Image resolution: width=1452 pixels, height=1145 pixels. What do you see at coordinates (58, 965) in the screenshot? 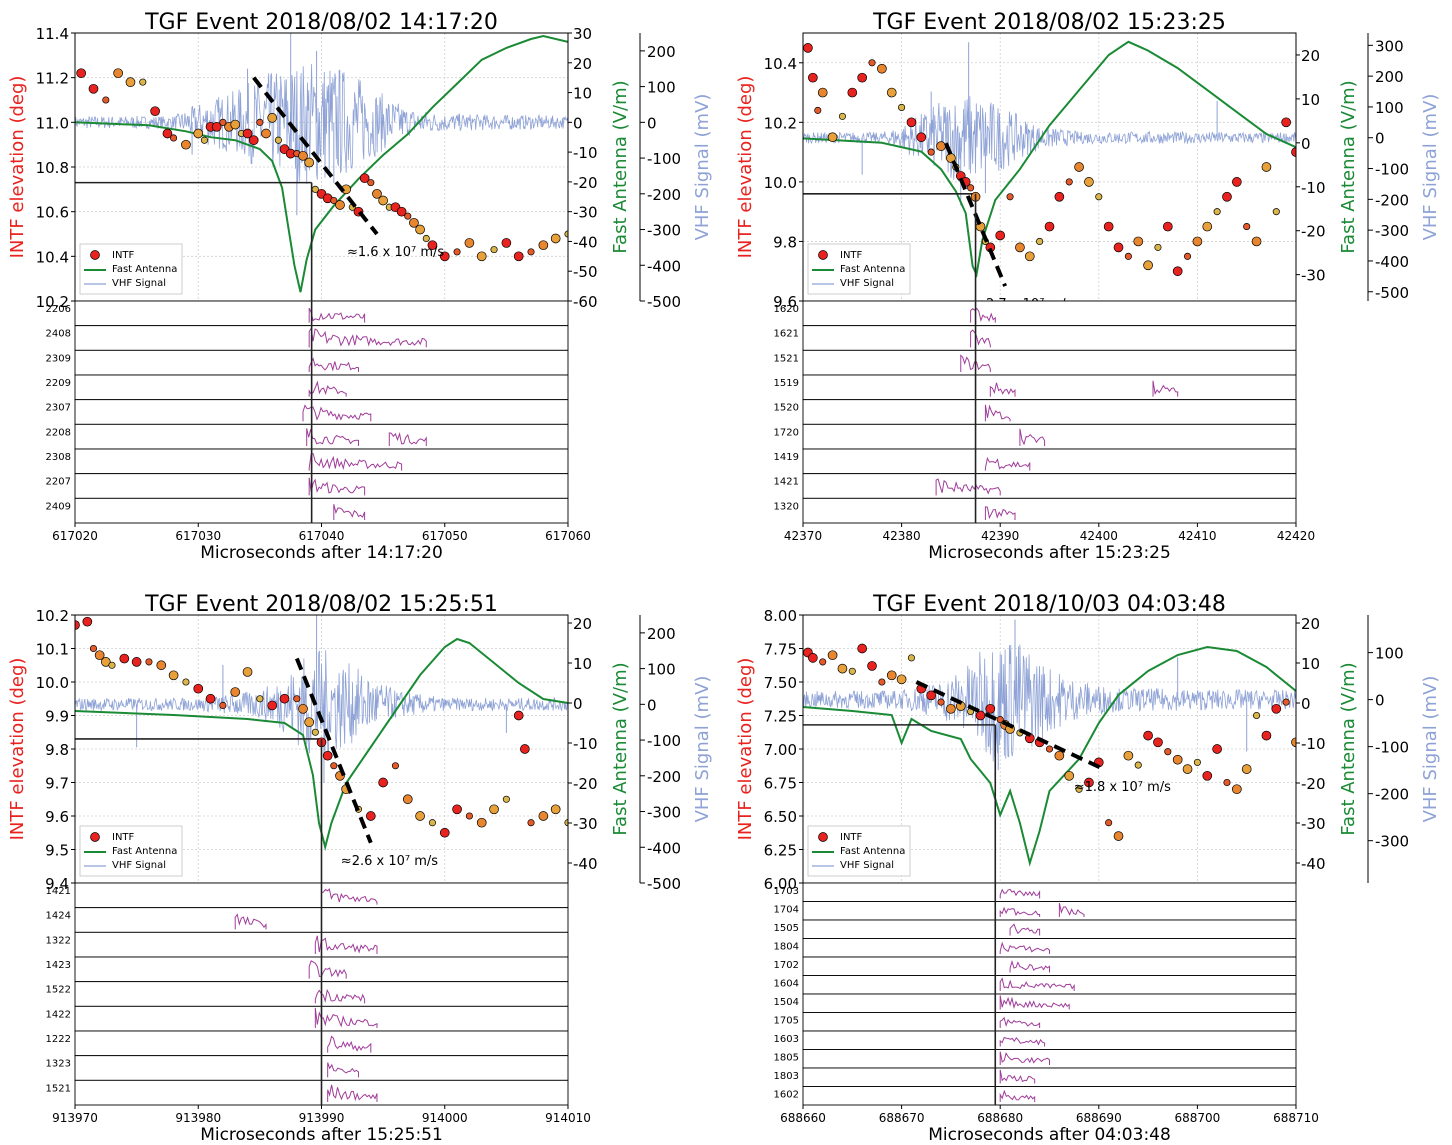
I see `pmt-label: 1423` at bounding box center [58, 965].